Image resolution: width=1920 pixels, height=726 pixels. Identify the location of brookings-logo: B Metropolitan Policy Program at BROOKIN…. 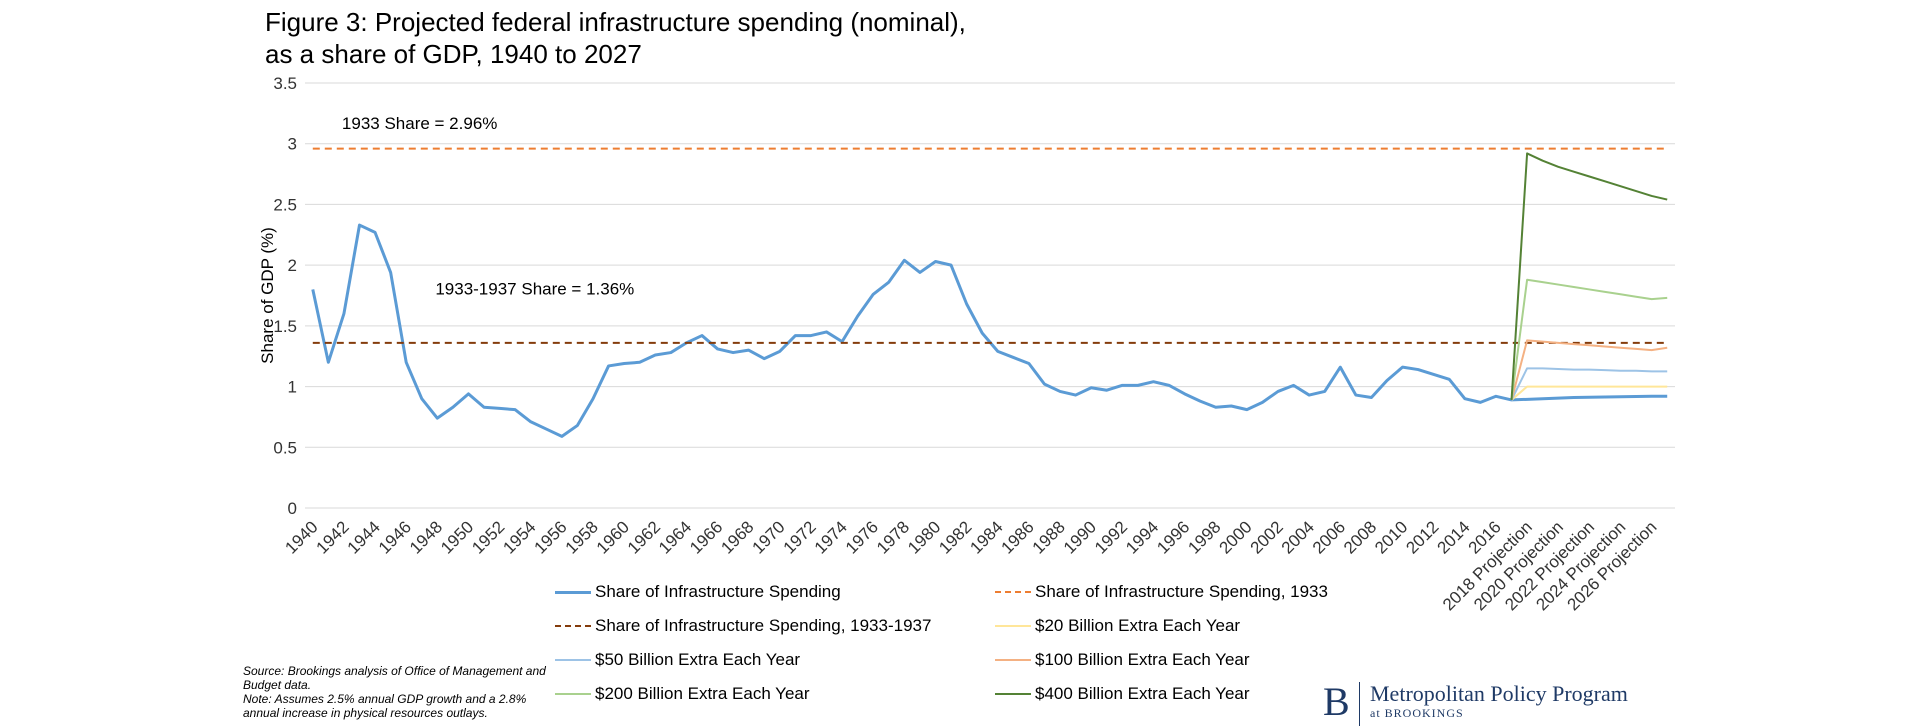
(1475, 704).